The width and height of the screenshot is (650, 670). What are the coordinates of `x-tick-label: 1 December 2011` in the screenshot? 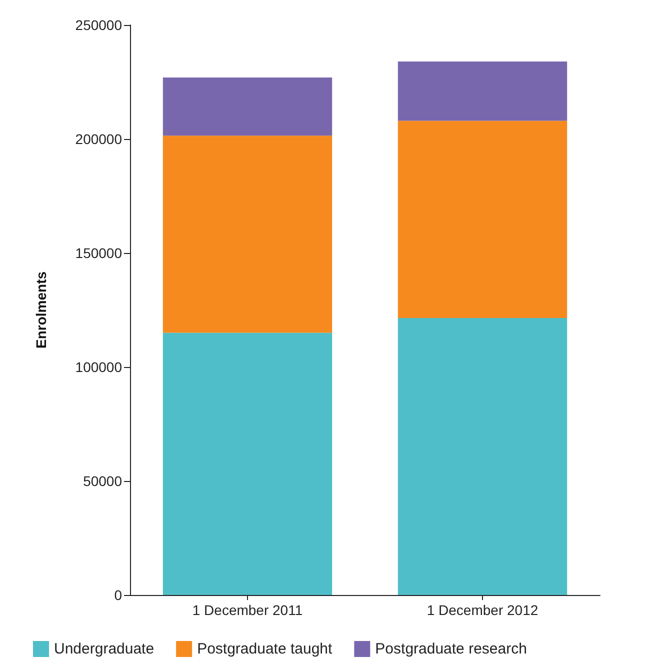 It's located at (247, 610).